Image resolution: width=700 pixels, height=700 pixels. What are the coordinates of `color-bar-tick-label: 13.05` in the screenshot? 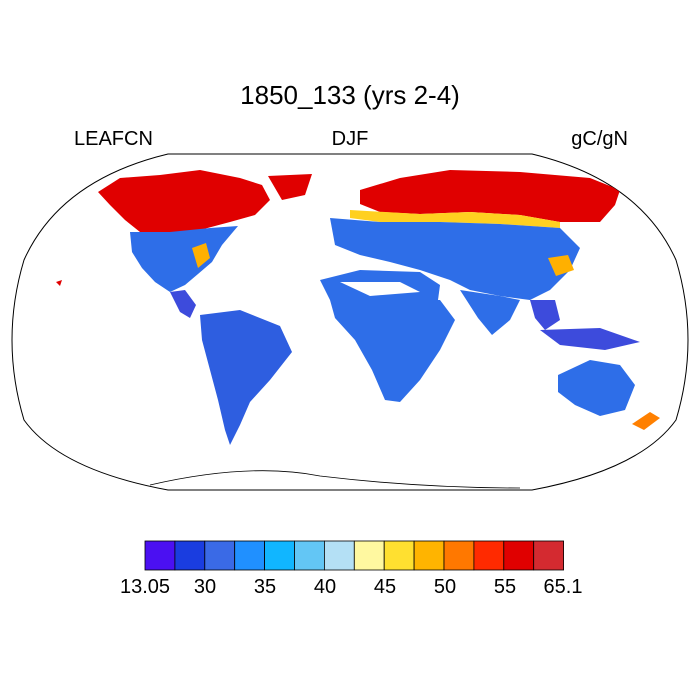 It's located at (145, 587).